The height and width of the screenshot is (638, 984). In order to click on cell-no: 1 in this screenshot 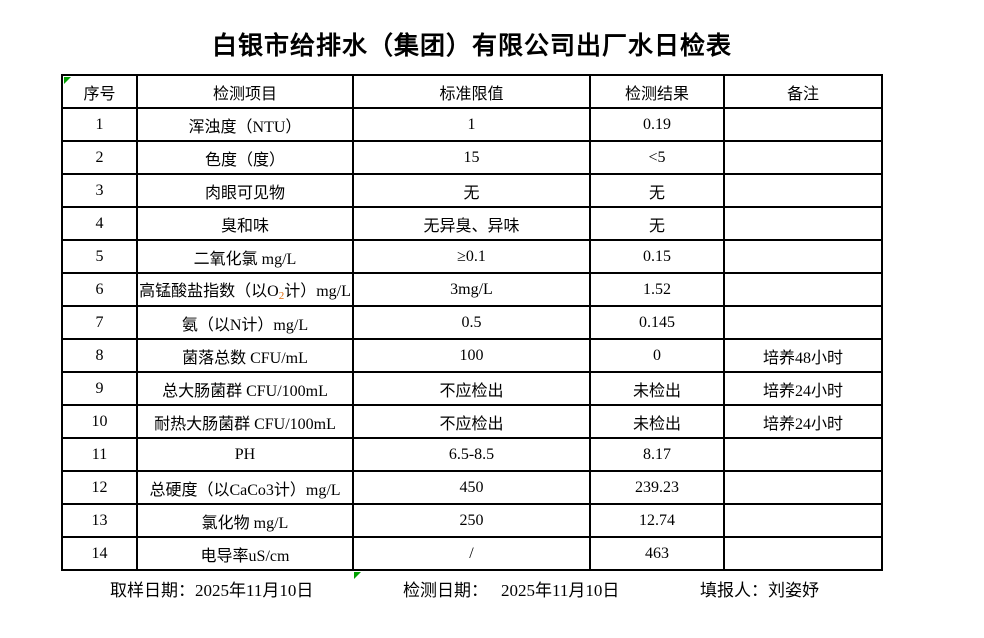, I will do `click(99, 124)`.